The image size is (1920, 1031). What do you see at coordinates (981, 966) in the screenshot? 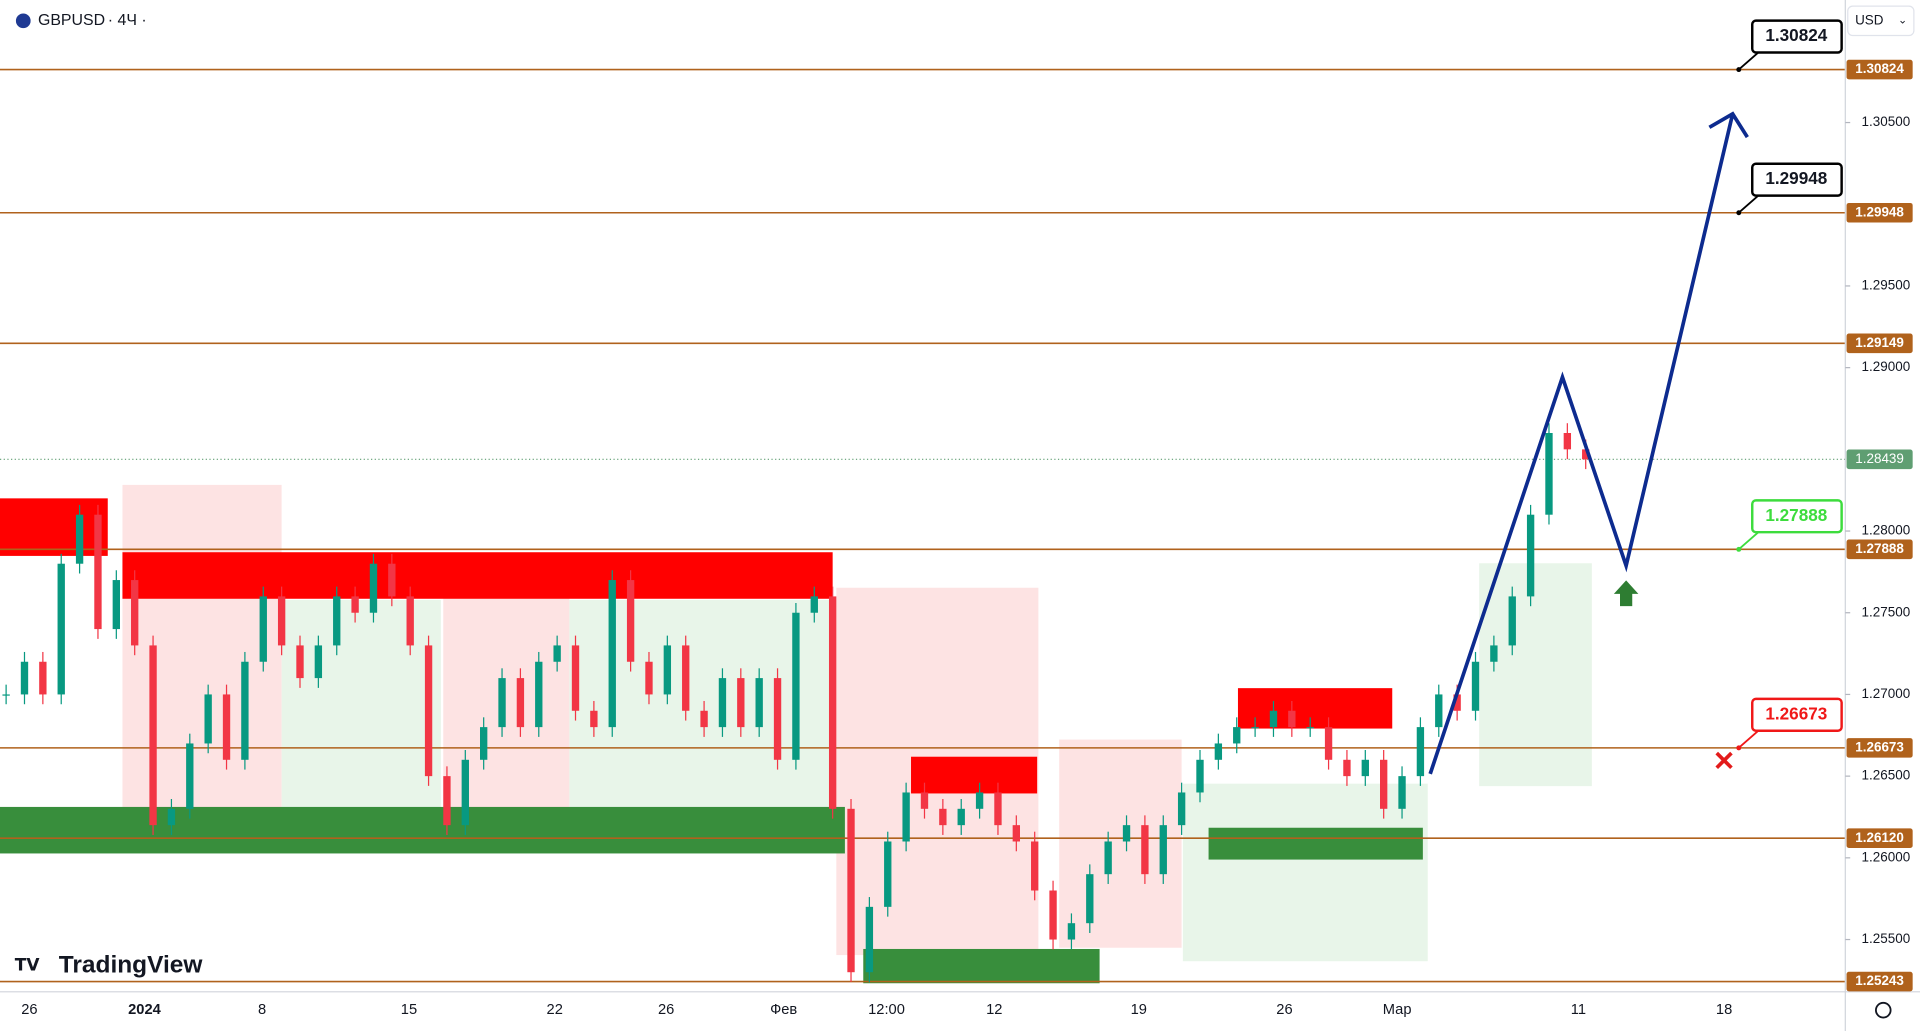
I see `demand-zone` at bounding box center [981, 966].